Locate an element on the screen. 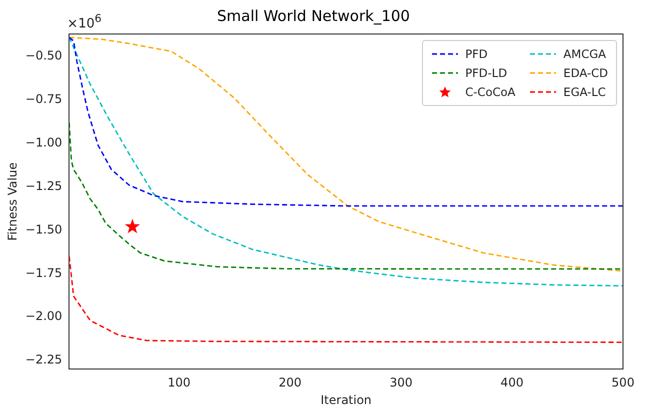  y-tick-label: −2.25 is located at coordinates (43, 359).